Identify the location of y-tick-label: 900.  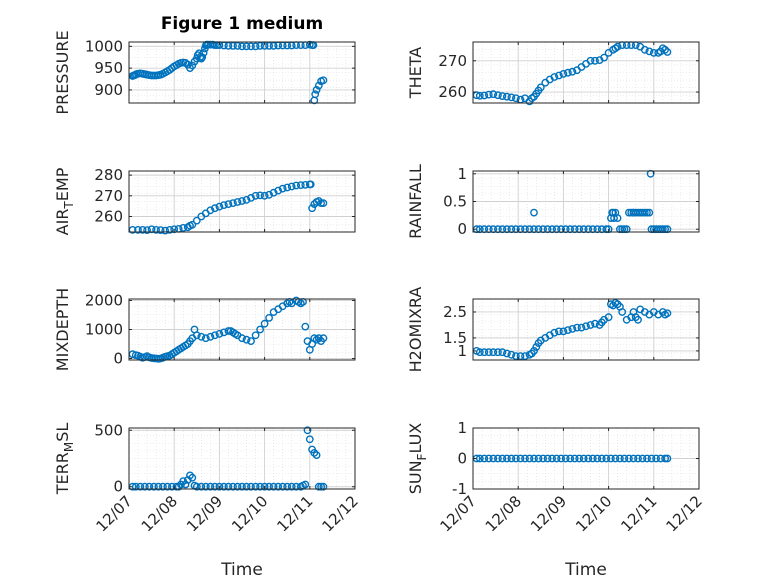
(108, 90).